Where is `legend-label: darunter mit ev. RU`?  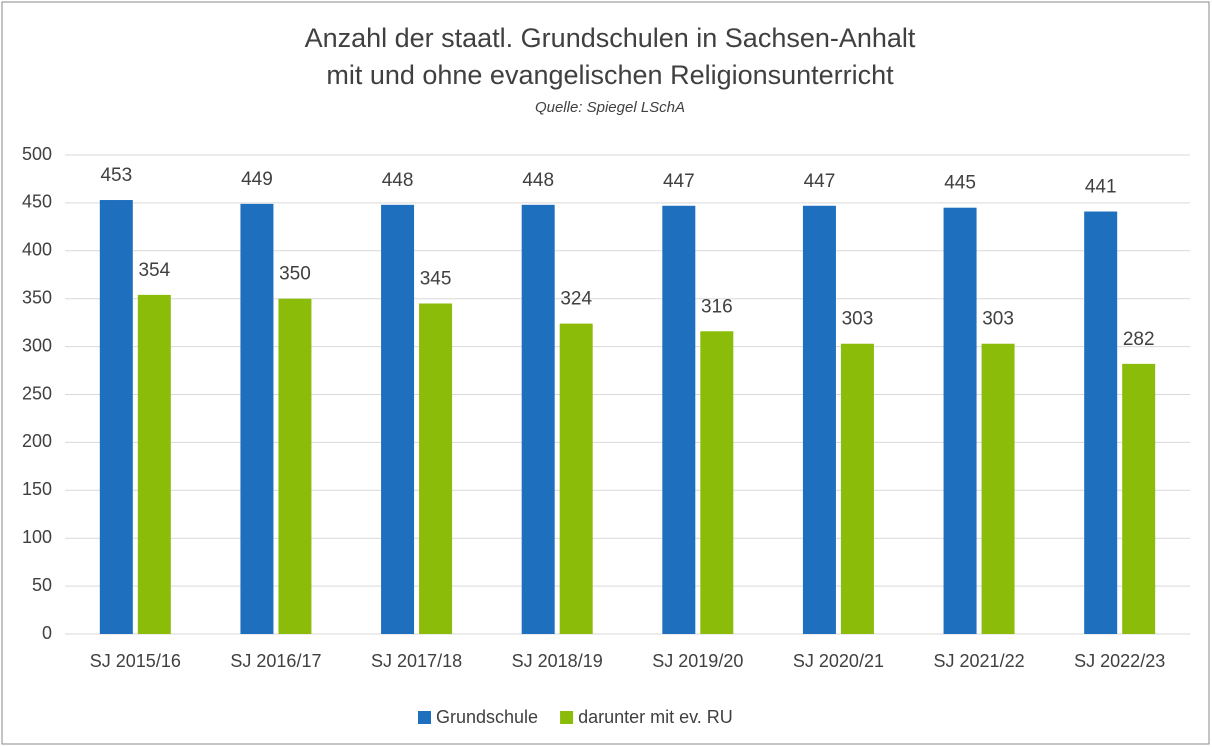
legend-label: darunter mit ev. RU is located at coordinates (655, 717).